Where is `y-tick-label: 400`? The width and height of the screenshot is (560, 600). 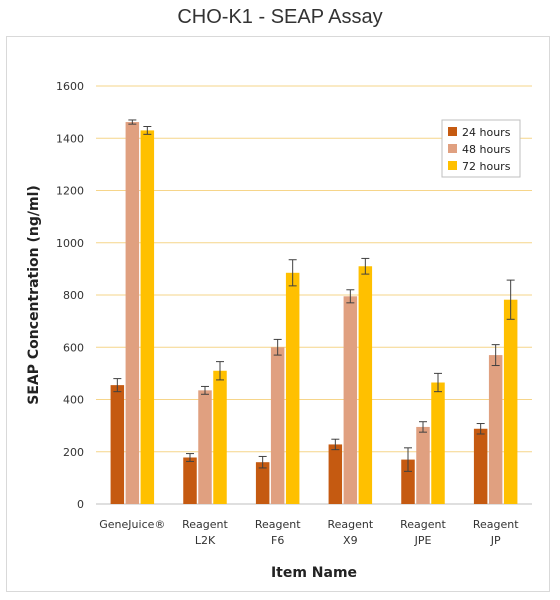 y-tick-label: 400 is located at coordinates (73, 400).